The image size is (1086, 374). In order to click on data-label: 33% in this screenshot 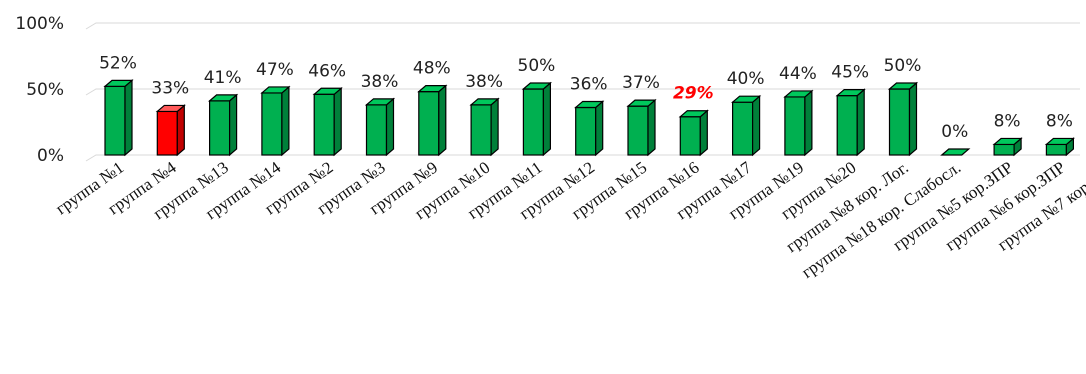, I will do `click(170, 88)`.